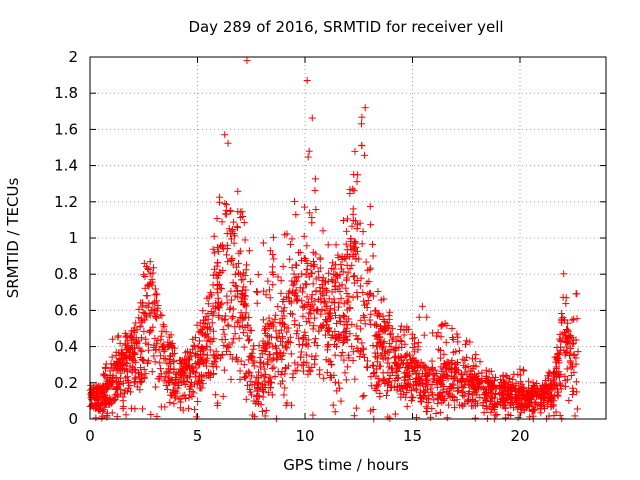 The width and height of the screenshot is (640, 480). Describe the element at coordinates (66, 347) in the screenshot. I see `y-tick-label: 0.4` at that location.